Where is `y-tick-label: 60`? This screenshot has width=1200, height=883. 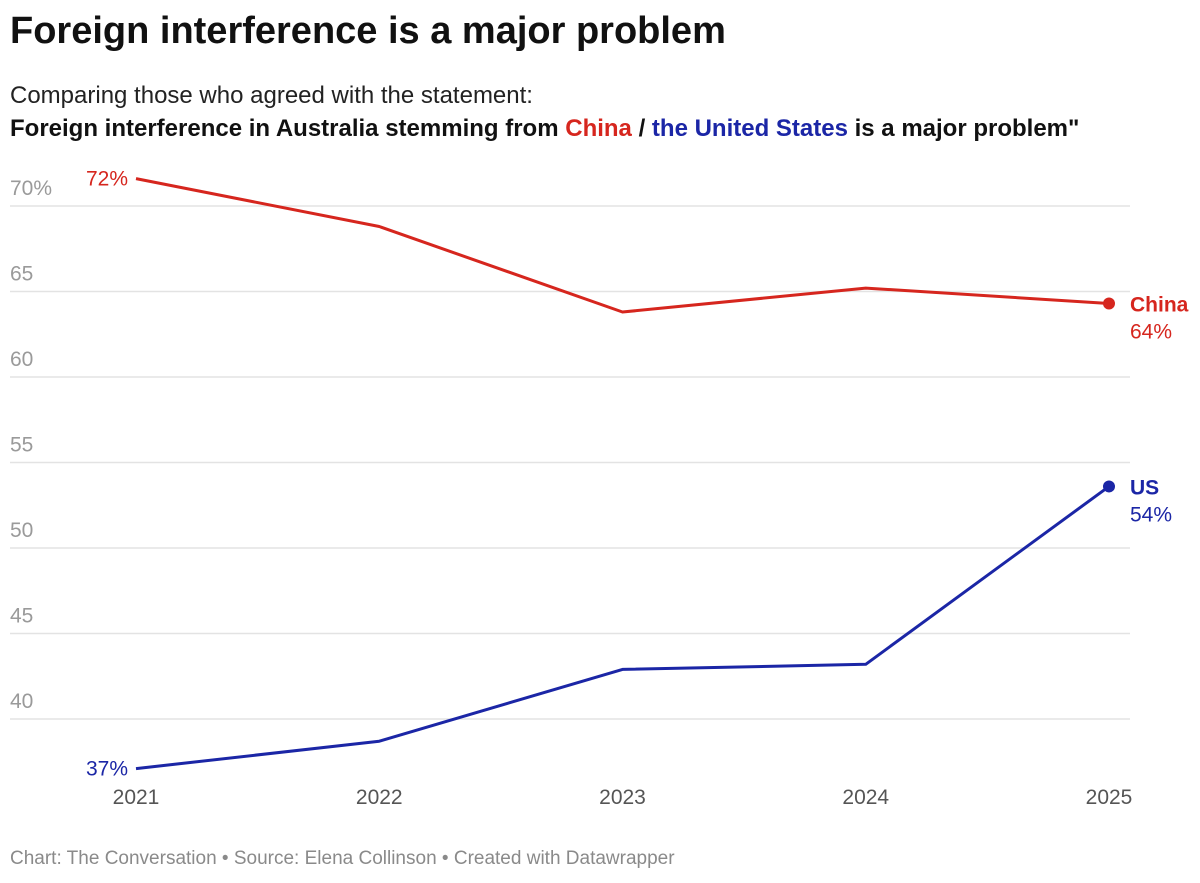
y-tick-label: 60 is located at coordinates (21, 359).